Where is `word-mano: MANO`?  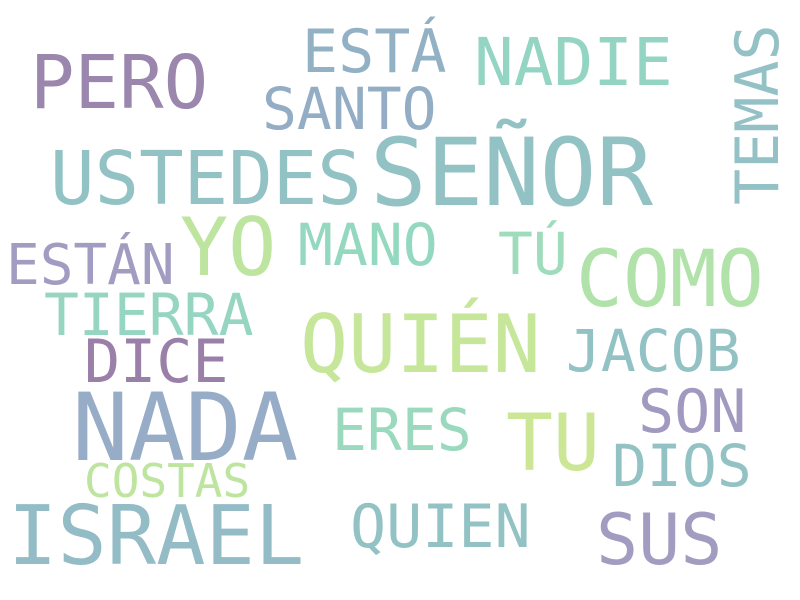
word-mano: MANO is located at coordinates (368, 245).